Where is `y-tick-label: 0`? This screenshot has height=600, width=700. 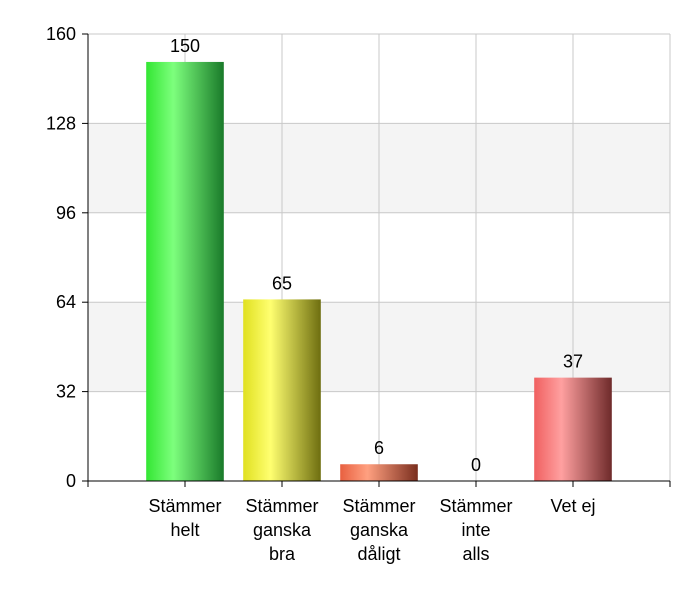 y-tick-label: 0 is located at coordinates (71, 481).